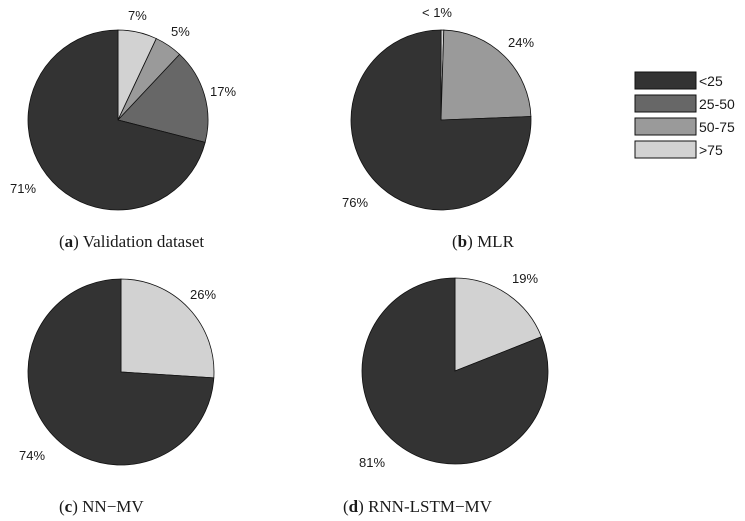  Describe the element at coordinates (23, 188) in the screenshot. I see `slice-label: 71%` at that location.